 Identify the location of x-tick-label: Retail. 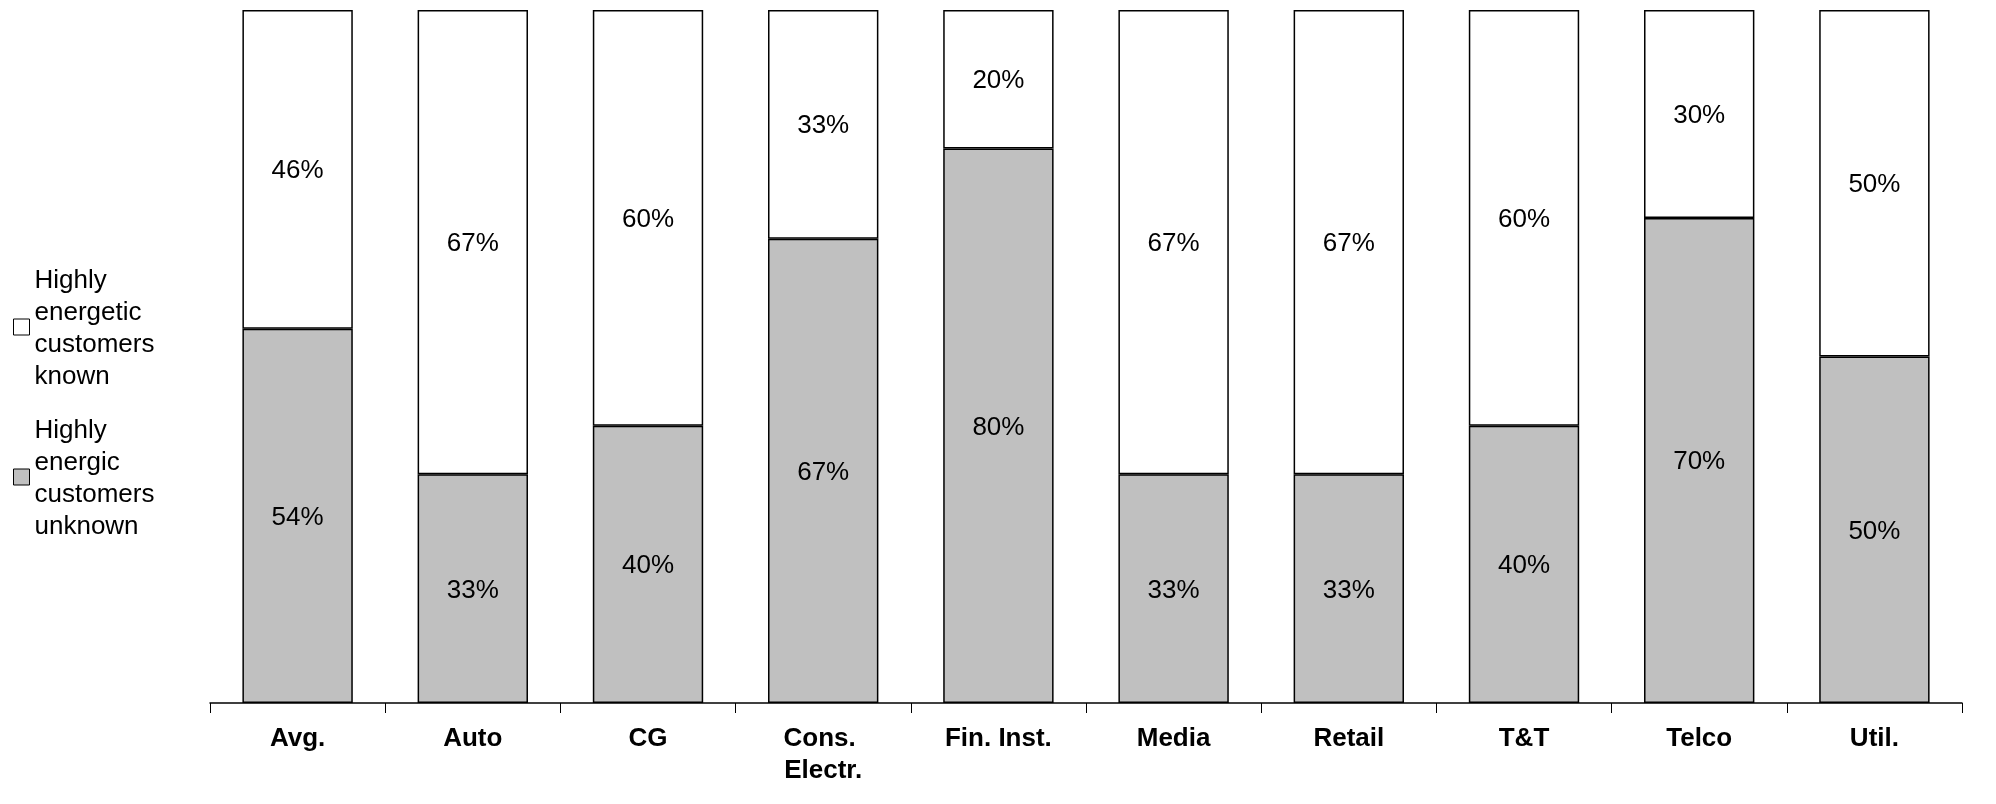
(1349, 737).